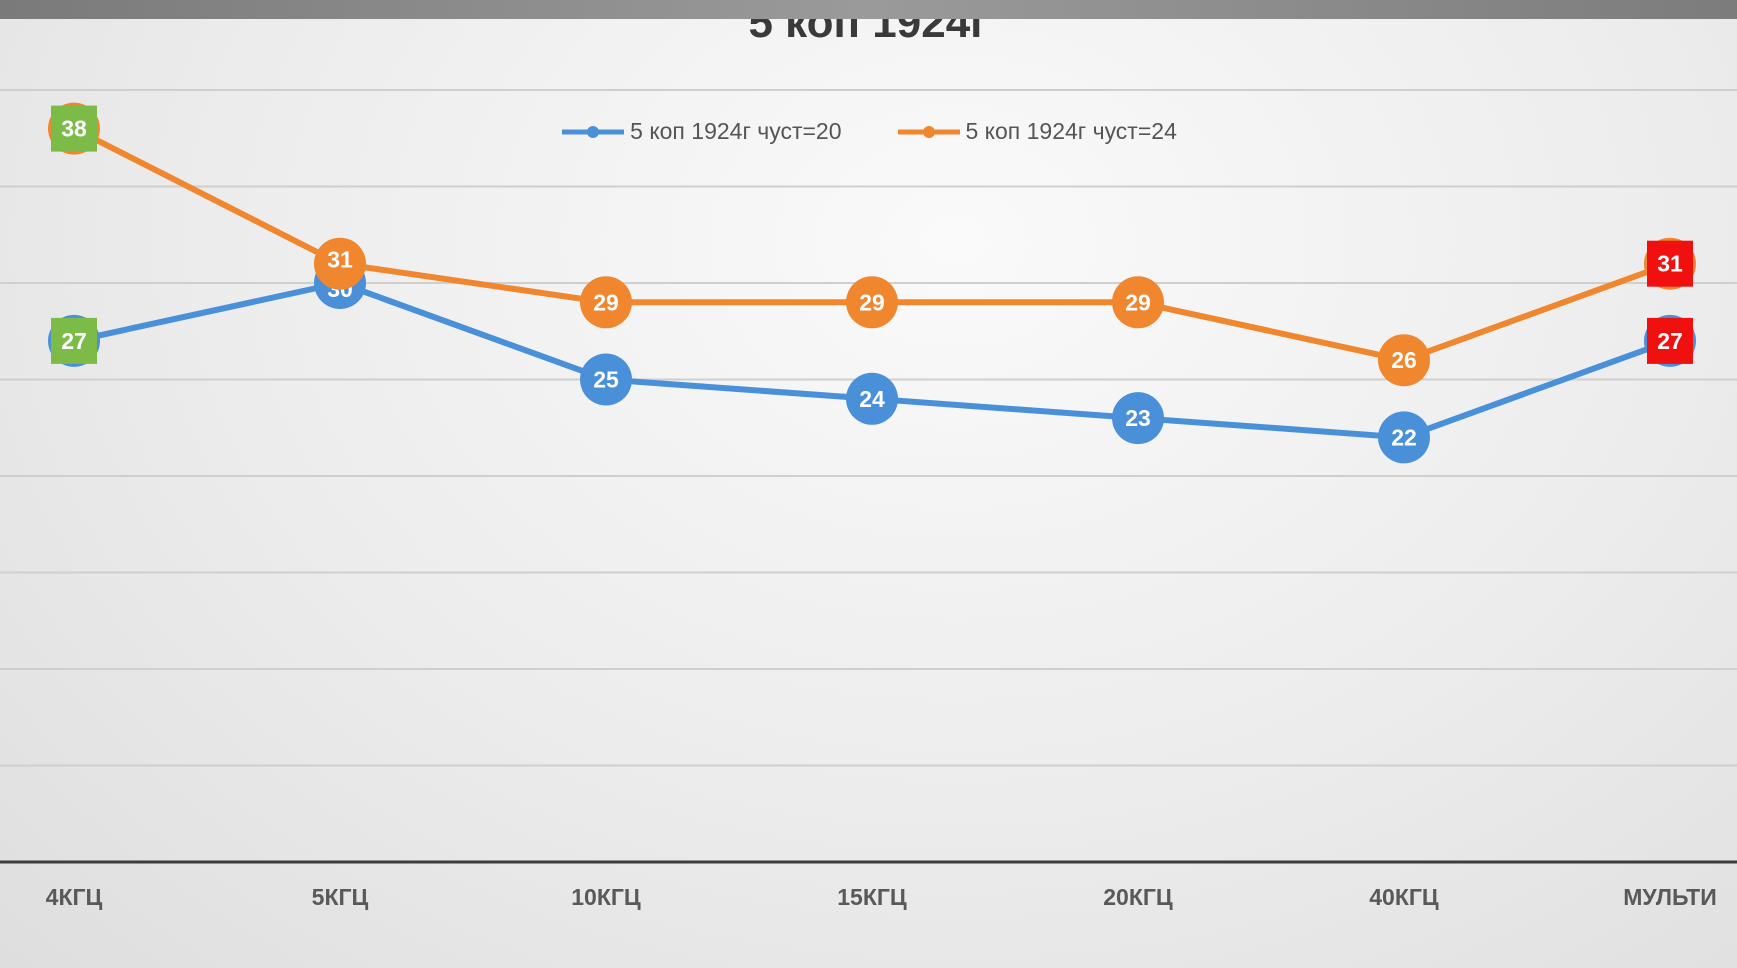  Describe the element at coordinates (928, 131) in the screenshot. I see `legend-swatch-orange` at that location.